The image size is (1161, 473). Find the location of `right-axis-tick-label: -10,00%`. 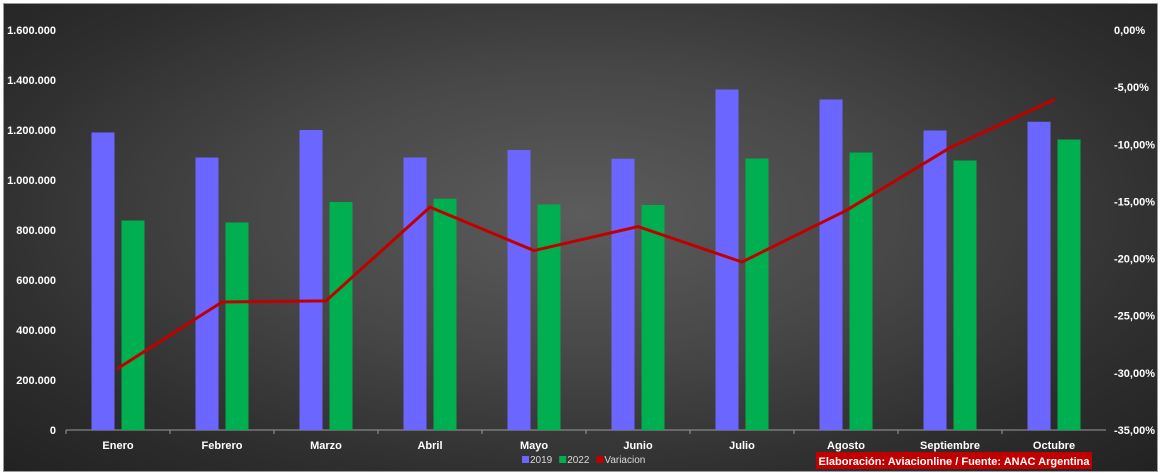

right-axis-tick-label: -10,00% is located at coordinates (1134, 145).